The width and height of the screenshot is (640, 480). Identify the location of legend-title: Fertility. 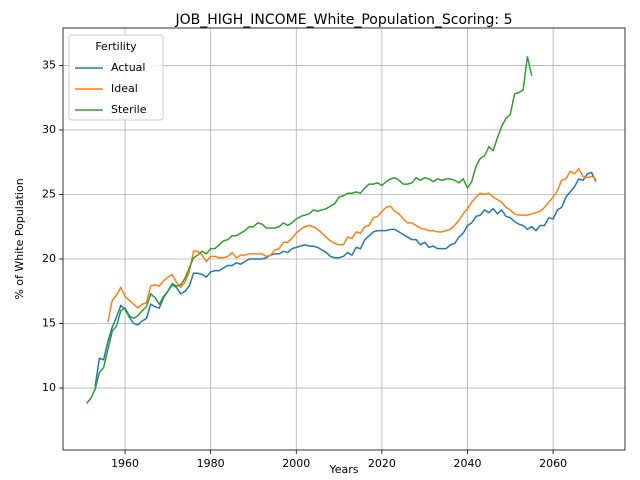
(116, 46).